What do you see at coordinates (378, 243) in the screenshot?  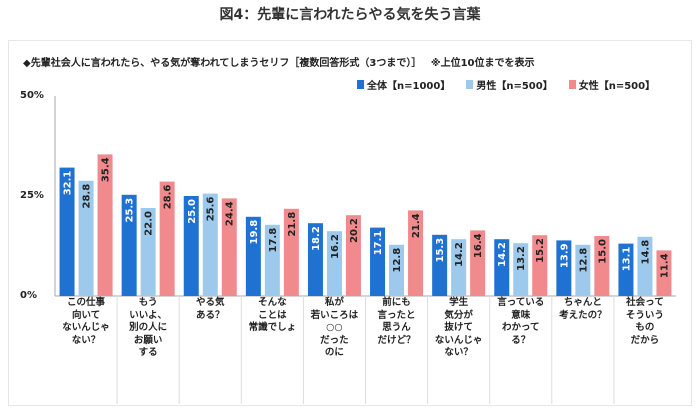 I see `value-label-all: 17.1` at bounding box center [378, 243].